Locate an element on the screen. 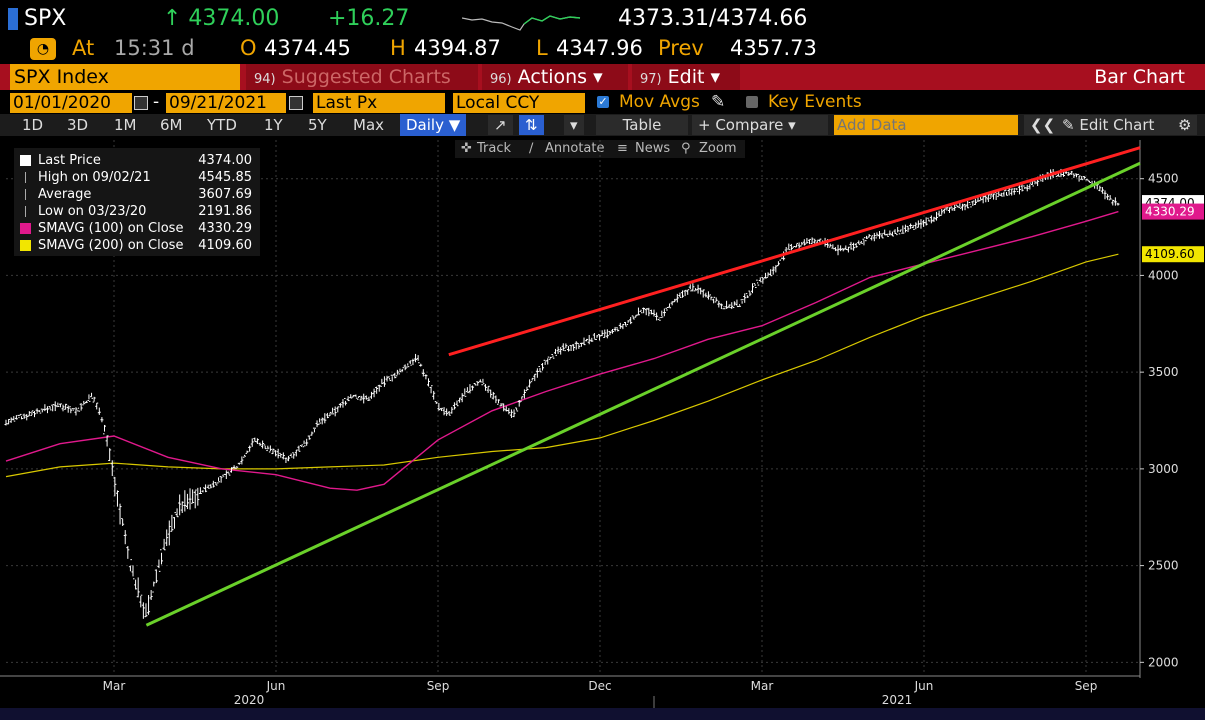 The image size is (1205, 720). x-month-label: Mar is located at coordinates (762, 686).